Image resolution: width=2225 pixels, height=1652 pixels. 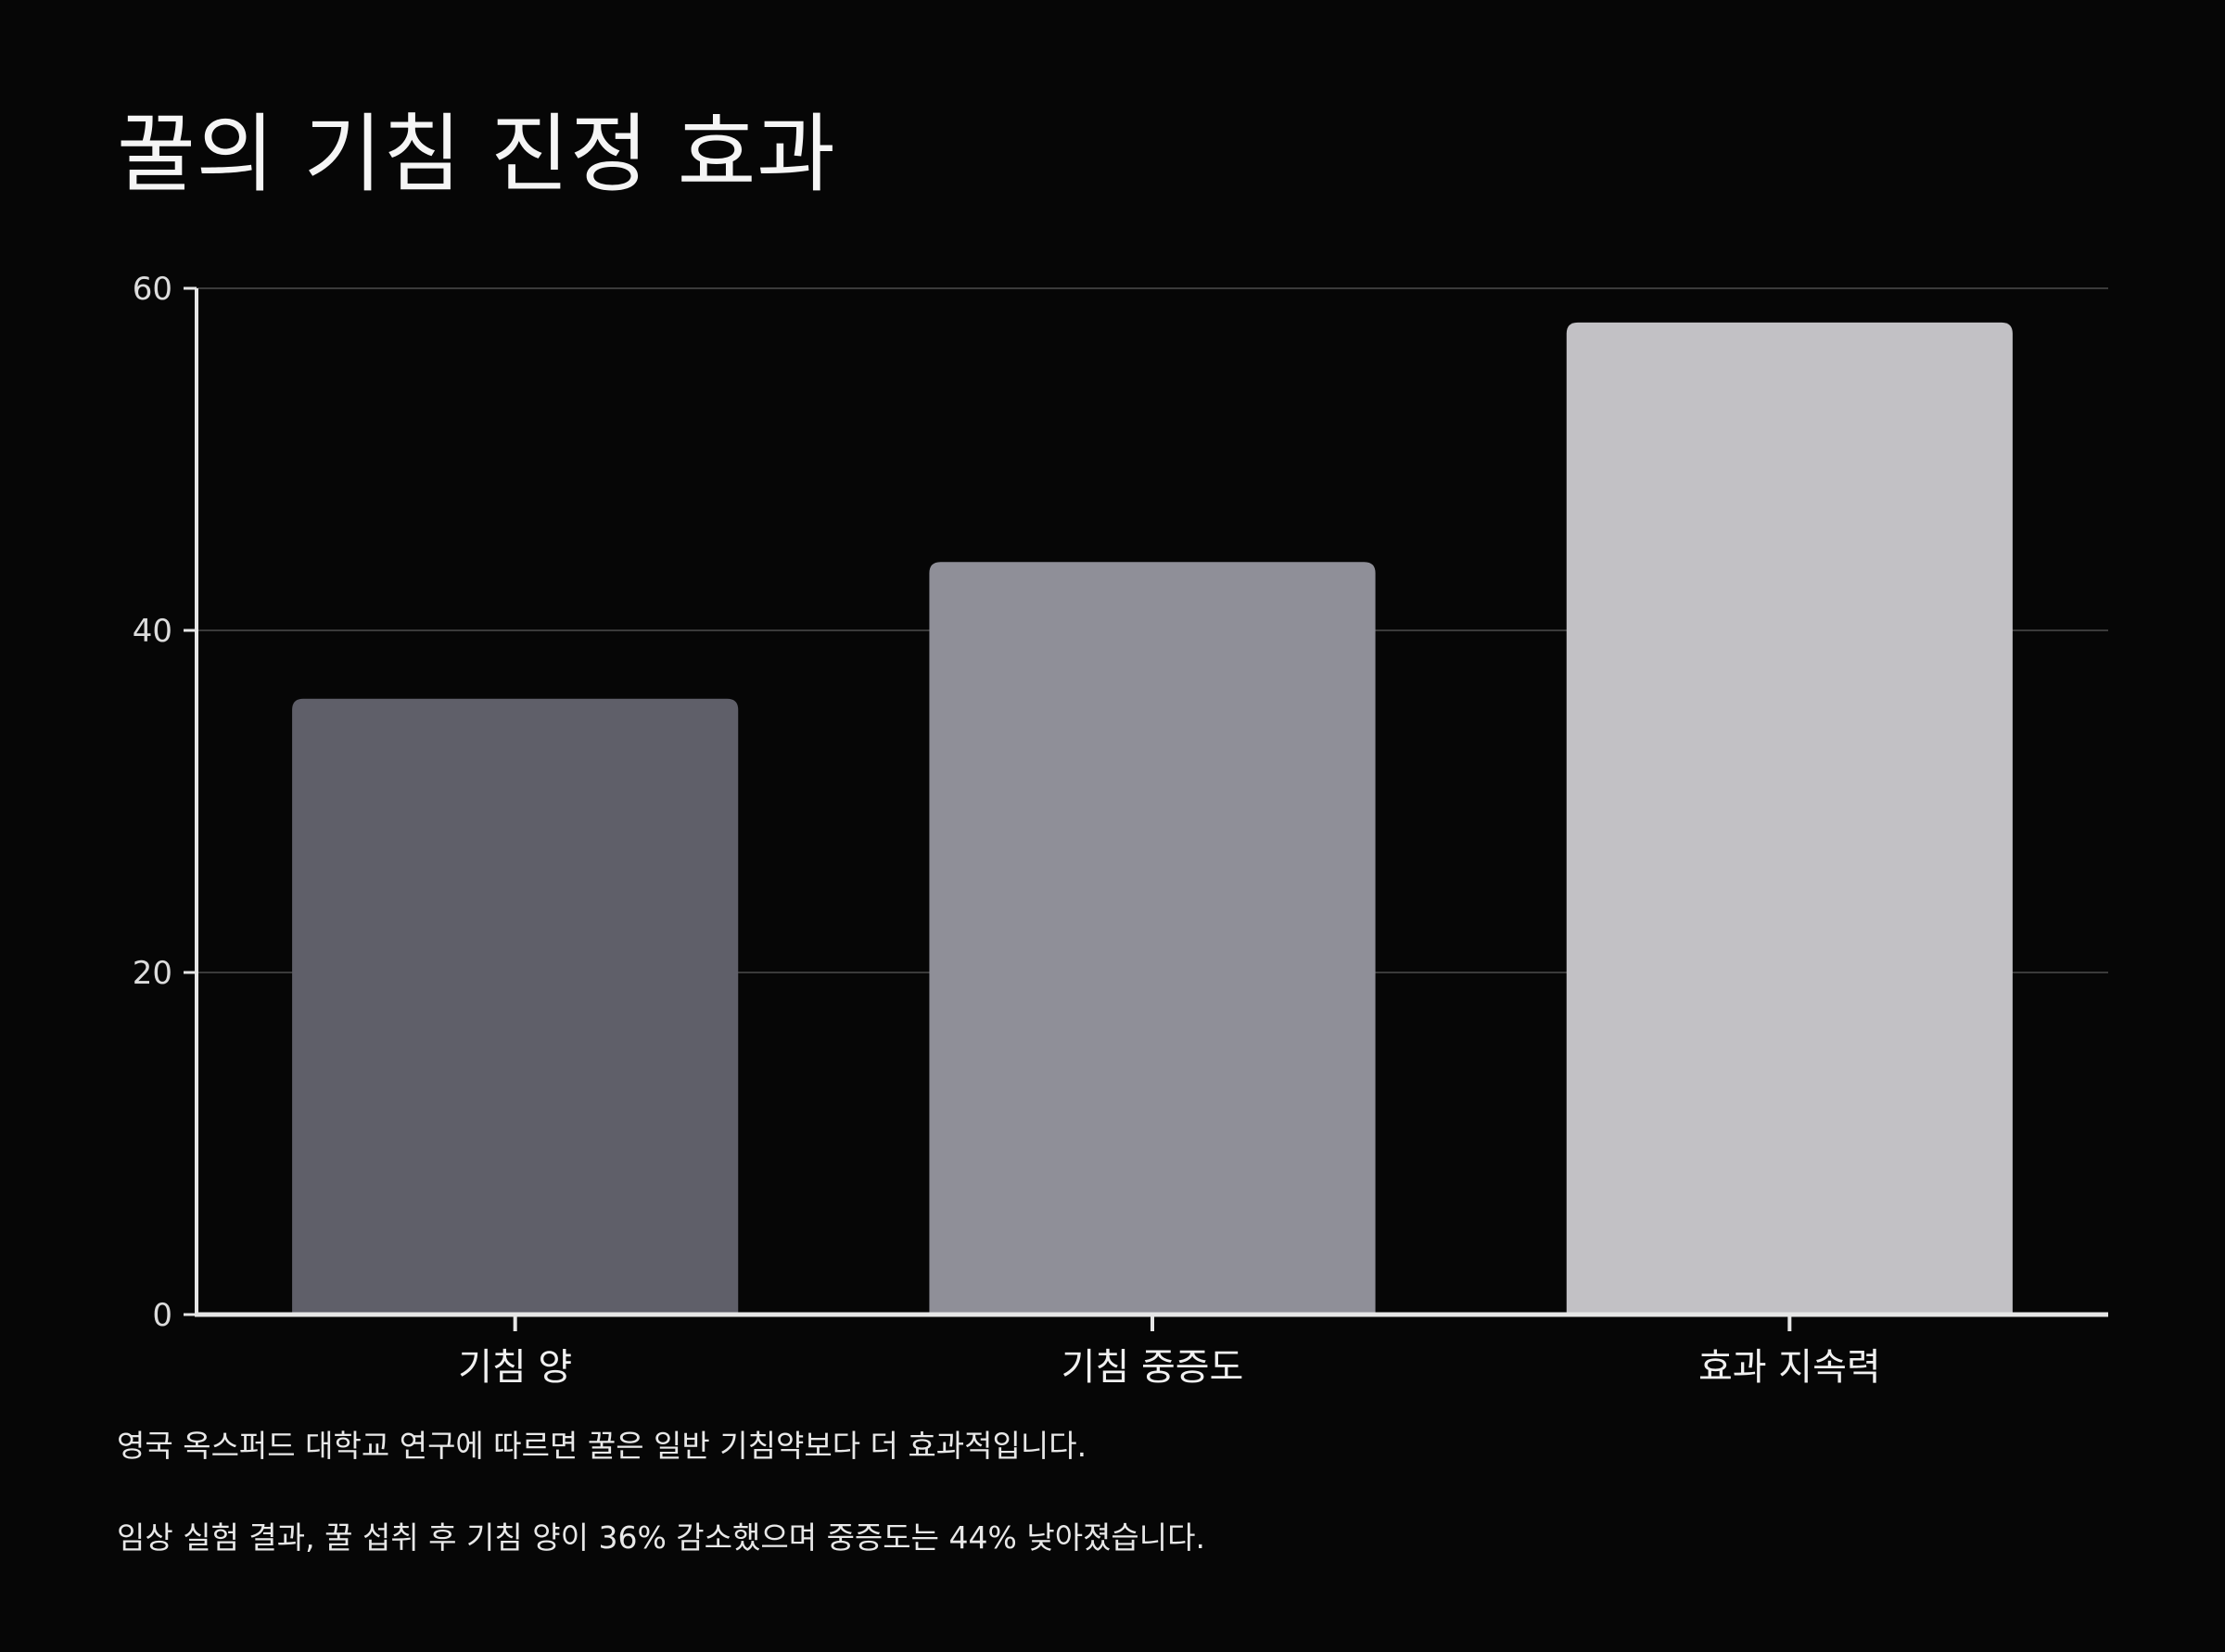 What do you see at coordinates (152, 631) in the screenshot?
I see `y-tick-label: 40` at bounding box center [152, 631].